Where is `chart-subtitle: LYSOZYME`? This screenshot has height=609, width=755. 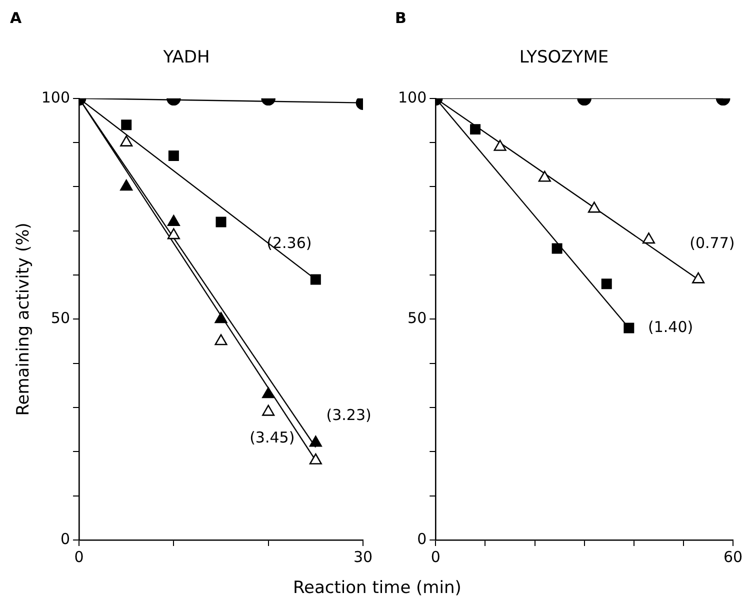
chart-subtitle: LYSOZYME is located at coordinates (564, 58).